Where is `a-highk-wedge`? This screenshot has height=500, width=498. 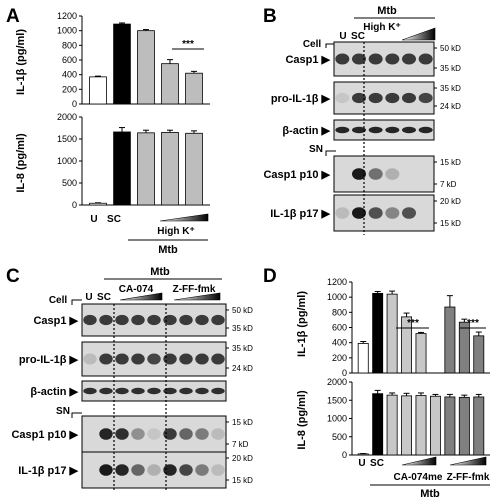
a-highk-wedge is located at coordinates (184, 217).